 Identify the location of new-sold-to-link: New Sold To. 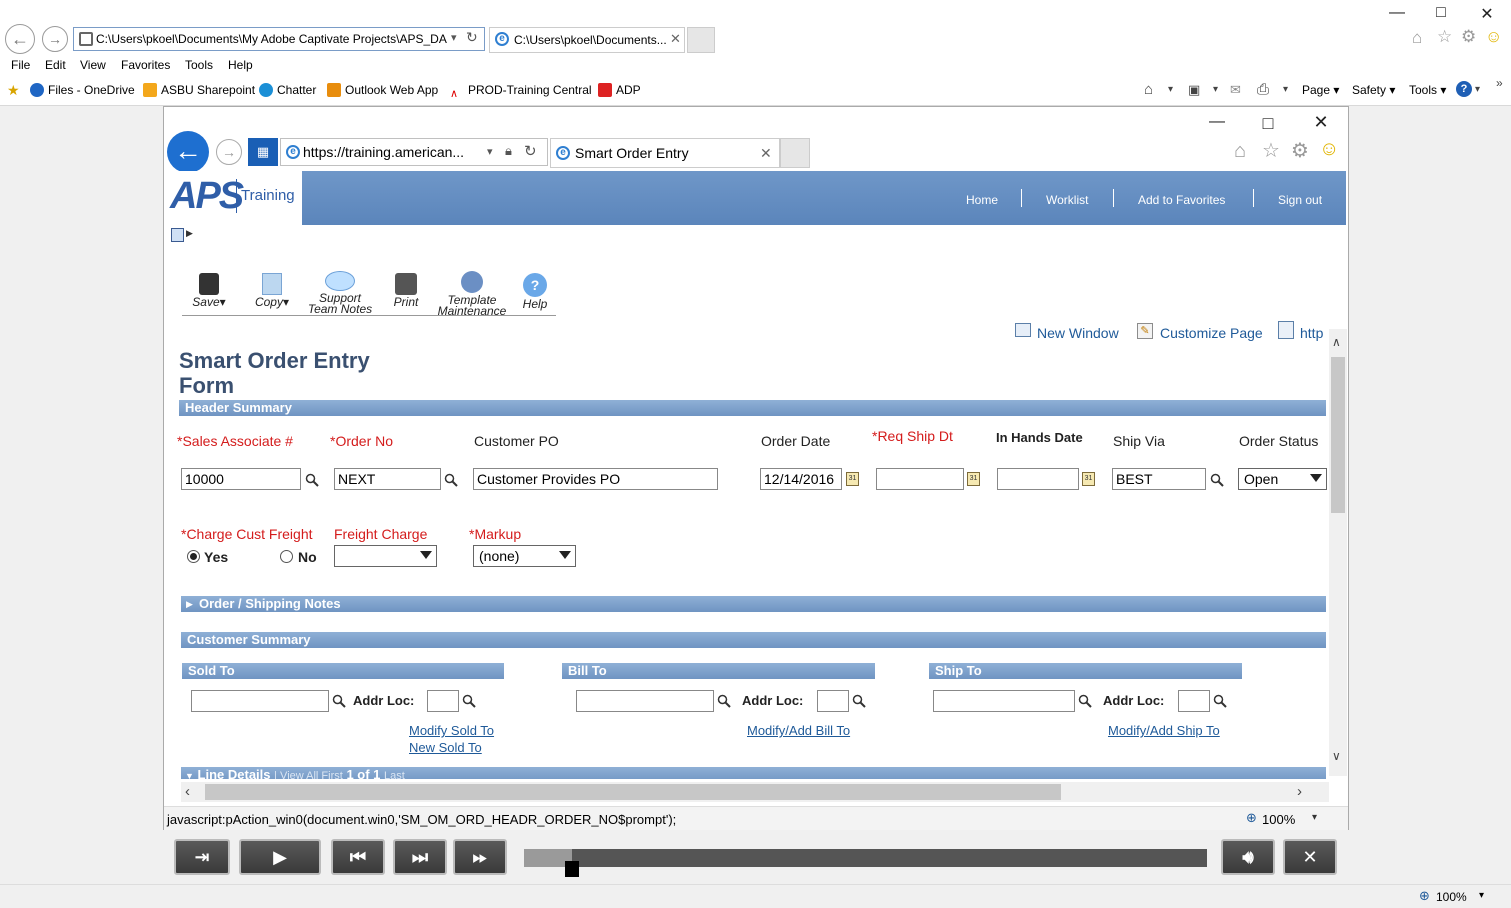
(445, 747).